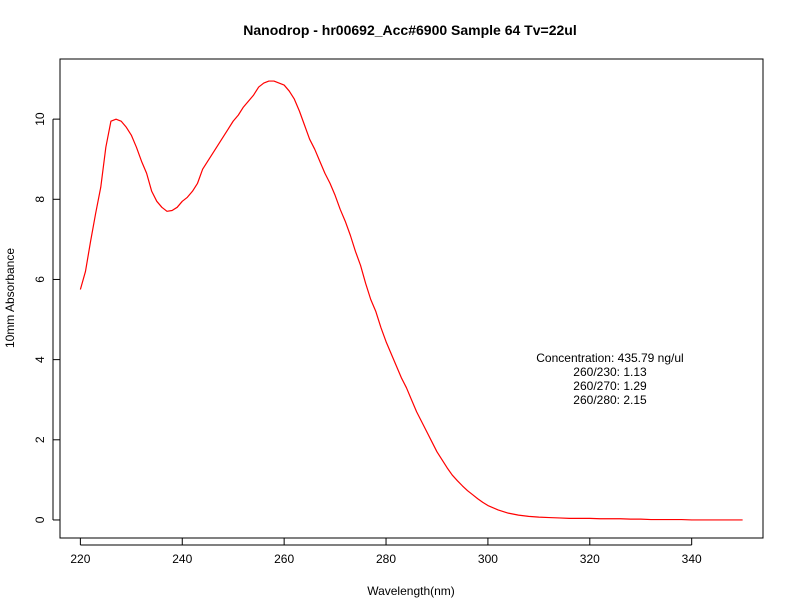  What do you see at coordinates (386, 559) in the screenshot?
I see `x-tick-label-280: 280` at bounding box center [386, 559].